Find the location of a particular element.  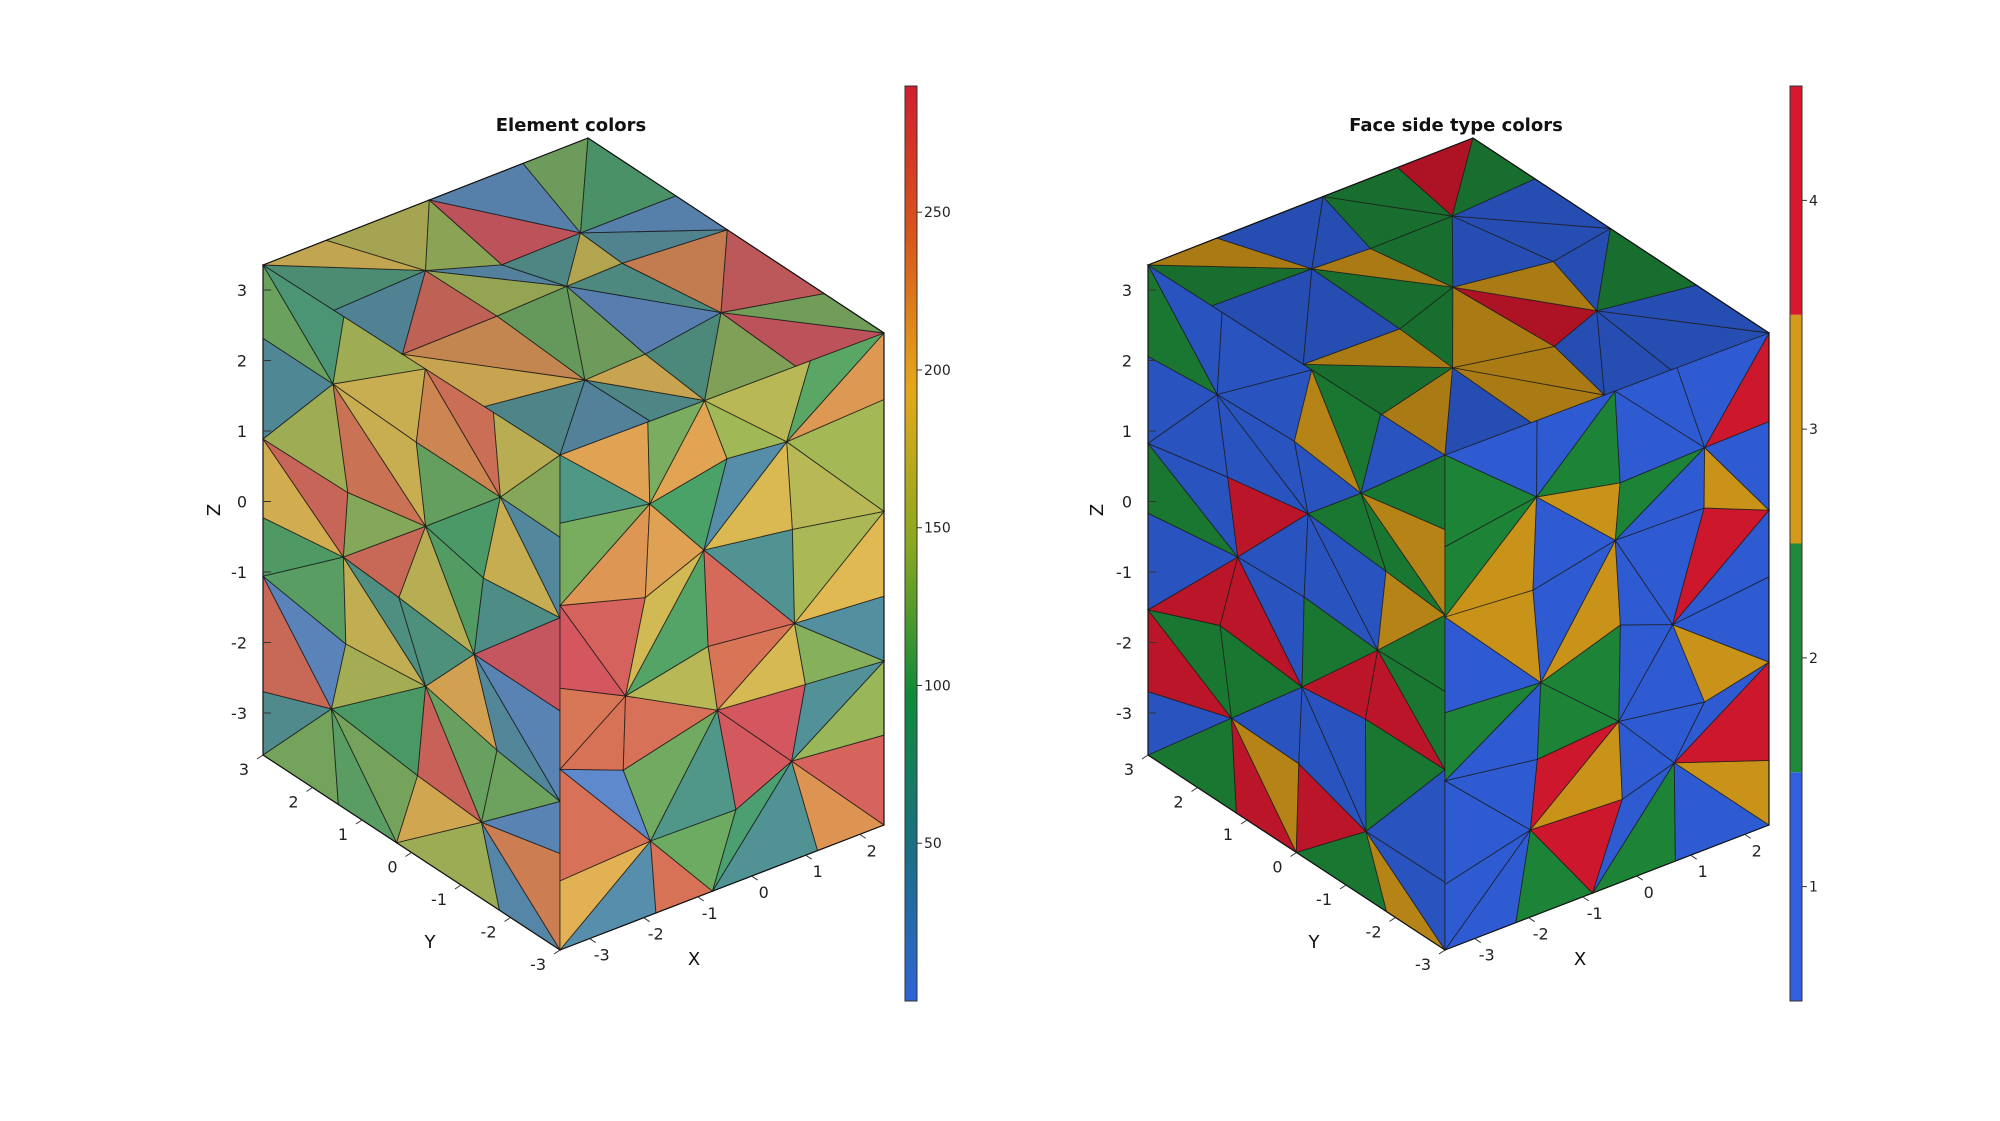

colorbar-tick-label: 1 is located at coordinates (1813, 888).